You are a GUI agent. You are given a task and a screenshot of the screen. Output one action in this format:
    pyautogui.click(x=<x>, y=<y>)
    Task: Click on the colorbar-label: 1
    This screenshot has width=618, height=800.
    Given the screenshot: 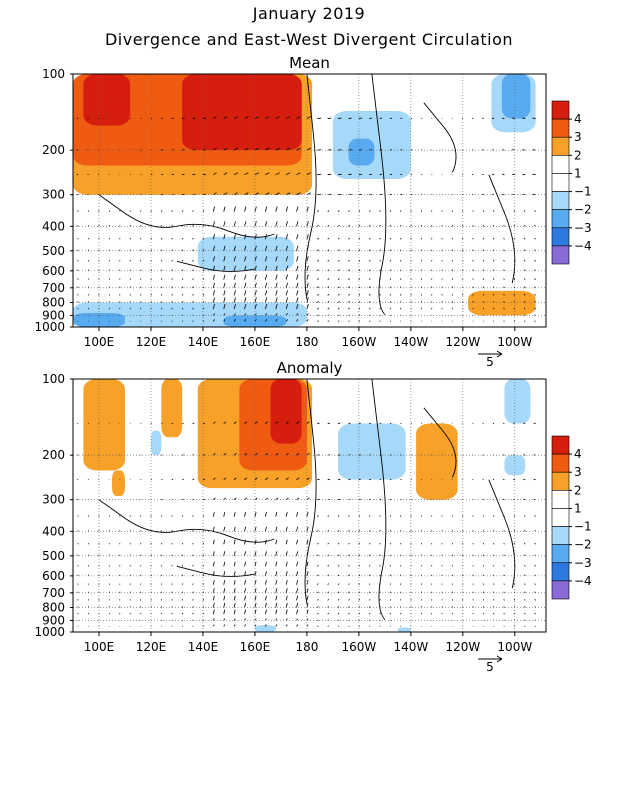 What is the action you would take?
    pyautogui.click(x=578, y=173)
    